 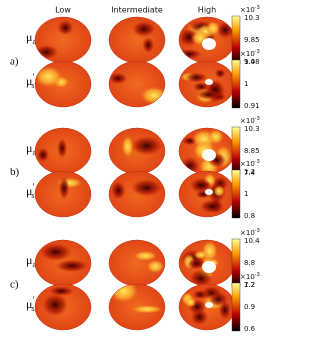 What do you see at coordinates (32, 308) in the screenshot?
I see `symbol-sub: s` at bounding box center [32, 308].